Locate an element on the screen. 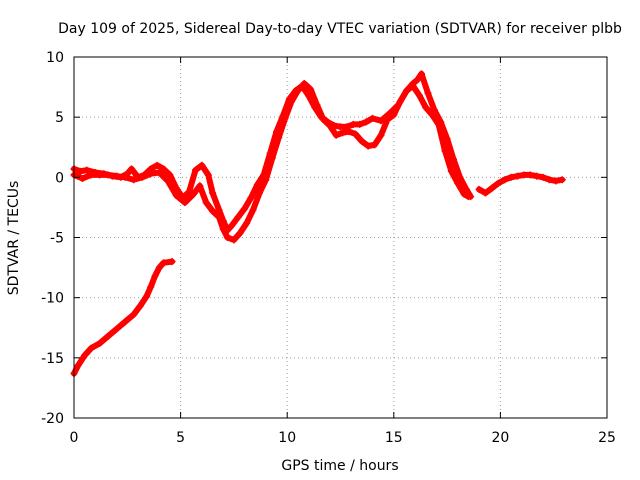  x-tick-label: 5 is located at coordinates (180, 438).